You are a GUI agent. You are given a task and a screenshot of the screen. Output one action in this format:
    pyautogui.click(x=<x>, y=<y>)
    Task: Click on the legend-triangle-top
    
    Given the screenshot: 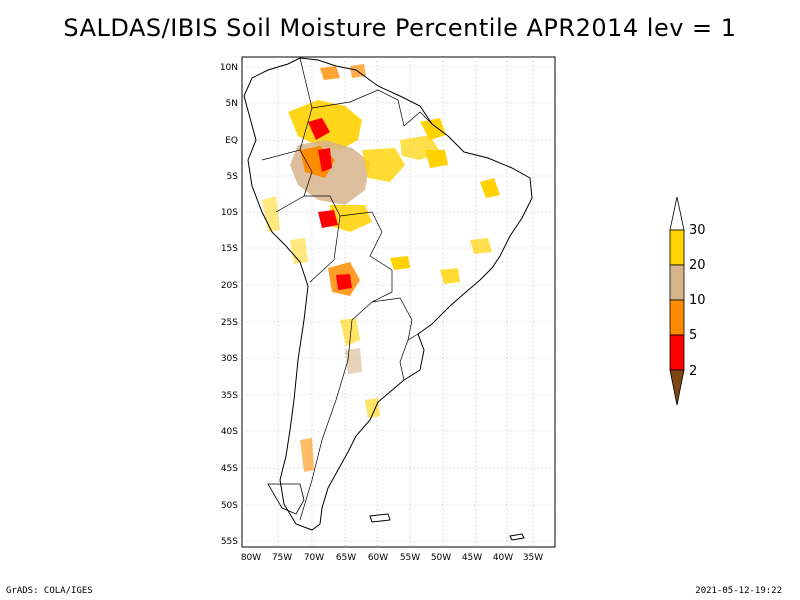 What is the action you would take?
    pyautogui.click(x=677, y=213)
    